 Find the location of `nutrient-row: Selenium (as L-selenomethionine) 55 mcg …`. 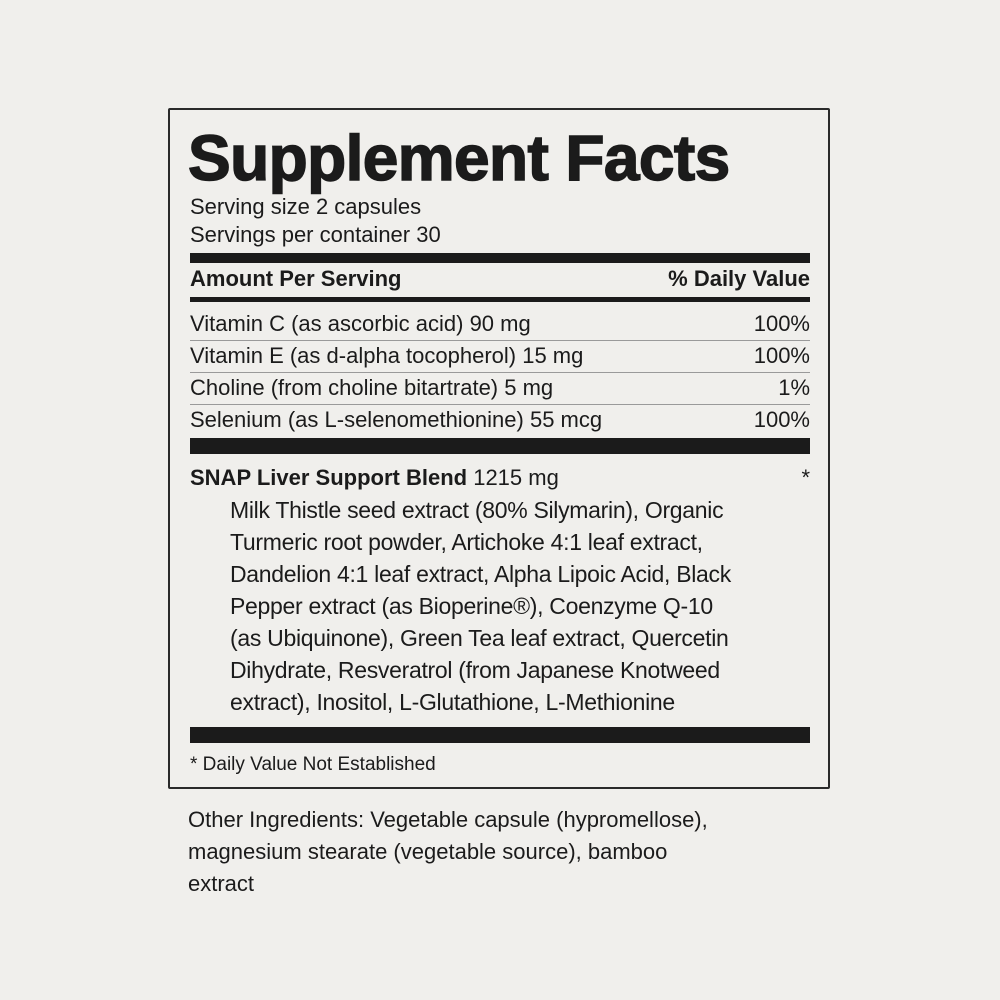

nutrient-row: Selenium (as L-selenomethionine) 55 mcg … is located at coordinates (500, 420).